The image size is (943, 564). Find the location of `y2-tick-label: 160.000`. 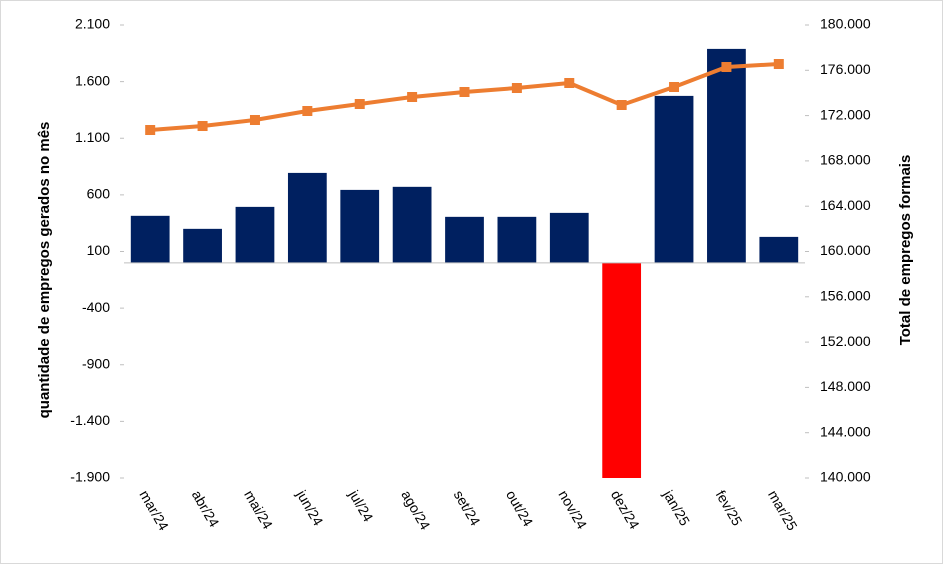

y2-tick-label: 160.000 is located at coordinates (845, 250).